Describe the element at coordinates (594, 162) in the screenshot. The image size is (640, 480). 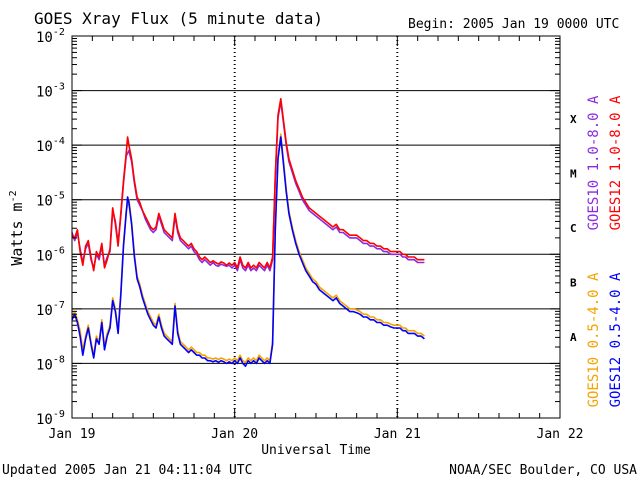
I see `legend-goes10-1-0-8-0-a: GOES10 1.0-8.0 A` at that location.